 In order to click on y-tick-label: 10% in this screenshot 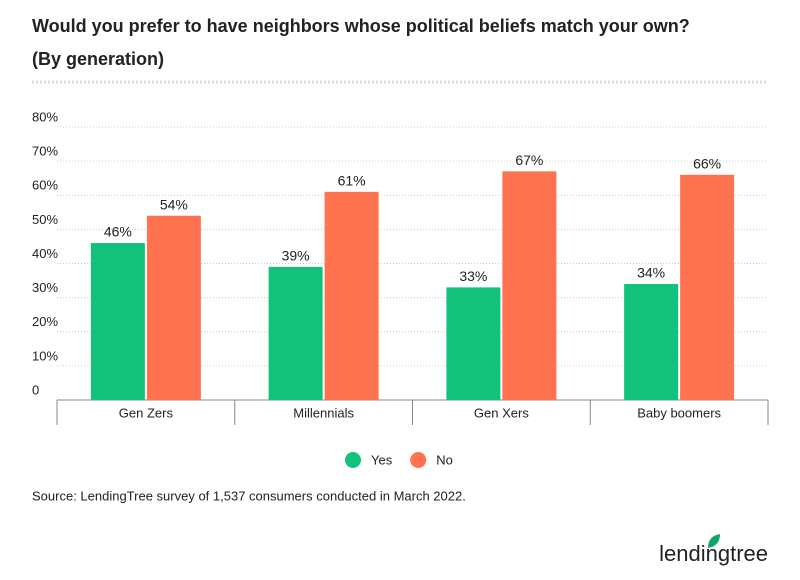, I will do `click(45, 355)`.